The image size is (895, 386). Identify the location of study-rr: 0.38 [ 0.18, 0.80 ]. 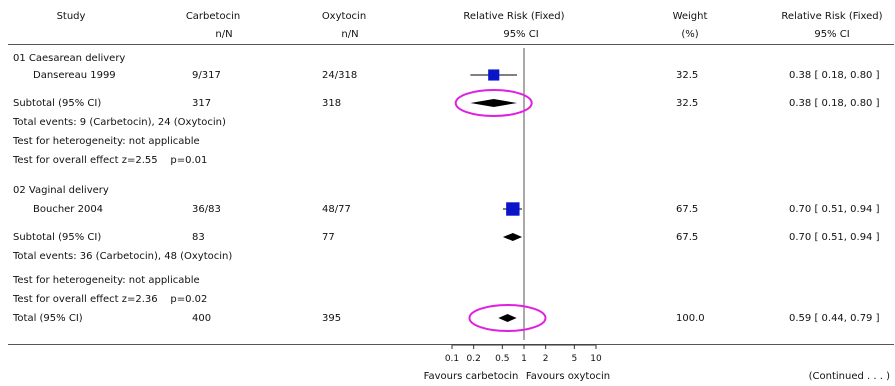
(834, 75).